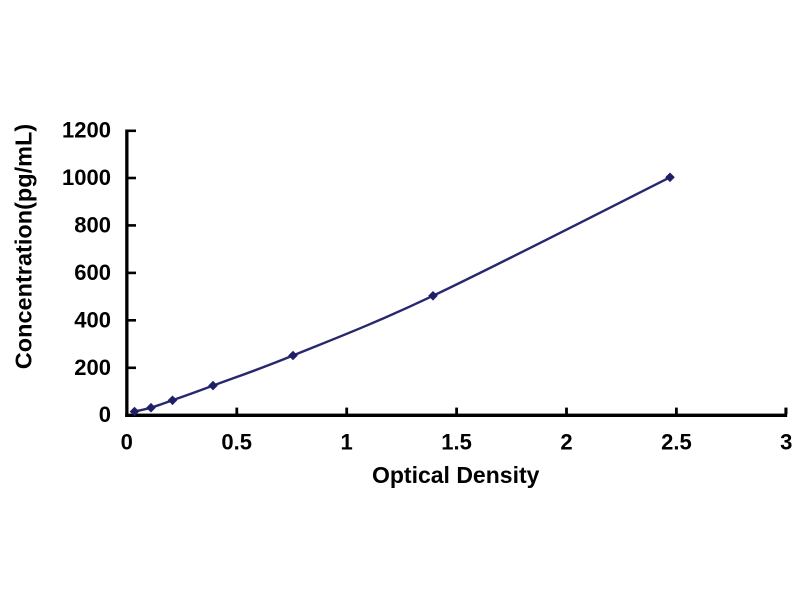 The image size is (800, 600). What do you see at coordinates (86, 130) in the screenshot?
I see `svg-text: 1200` at bounding box center [86, 130].